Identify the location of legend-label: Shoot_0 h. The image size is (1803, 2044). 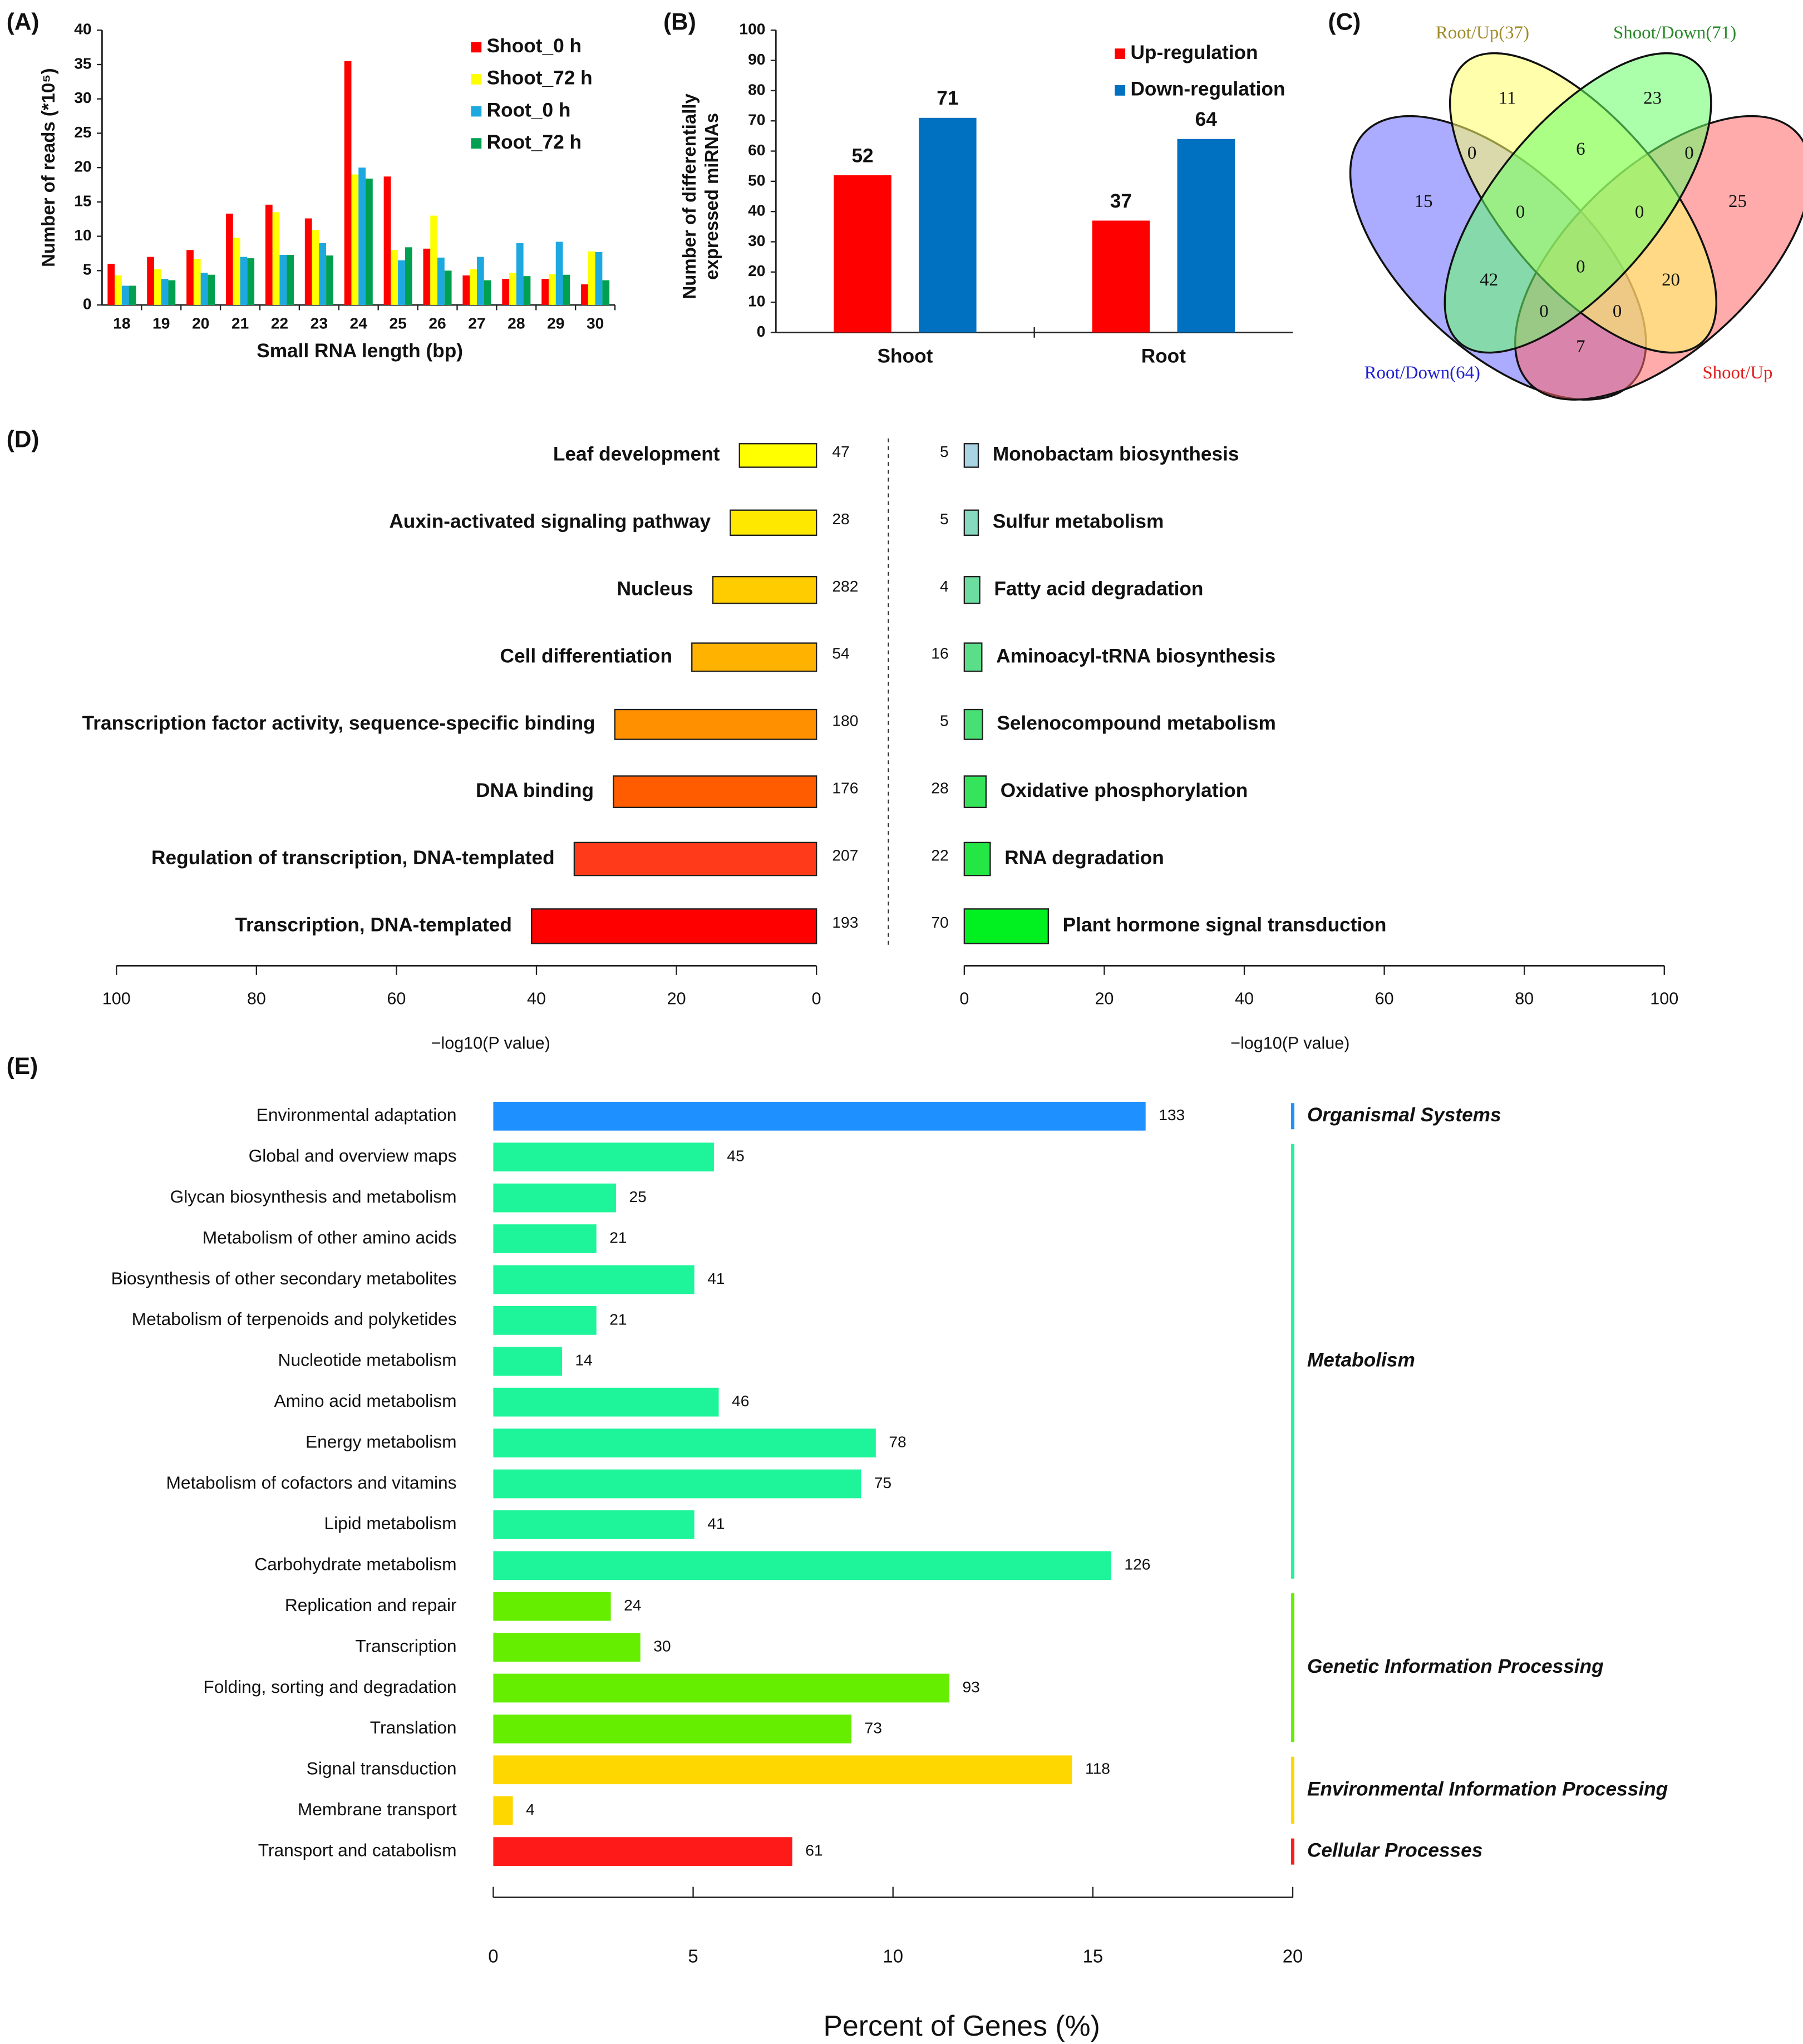
(534, 46).